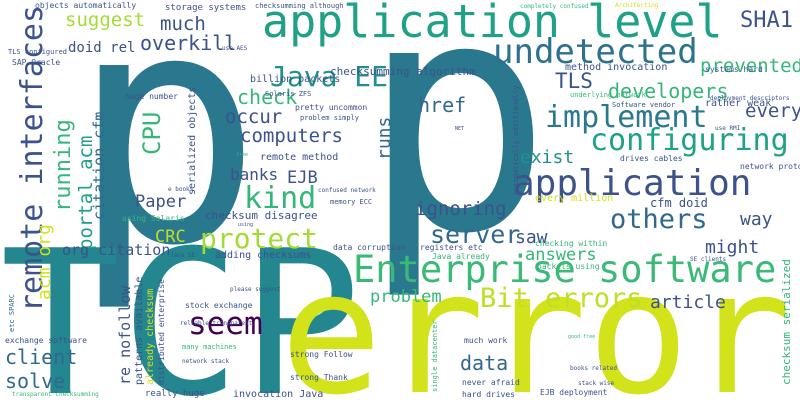 The width and height of the screenshot is (800, 400). I want to click on word: org citation, so click(116, 250).